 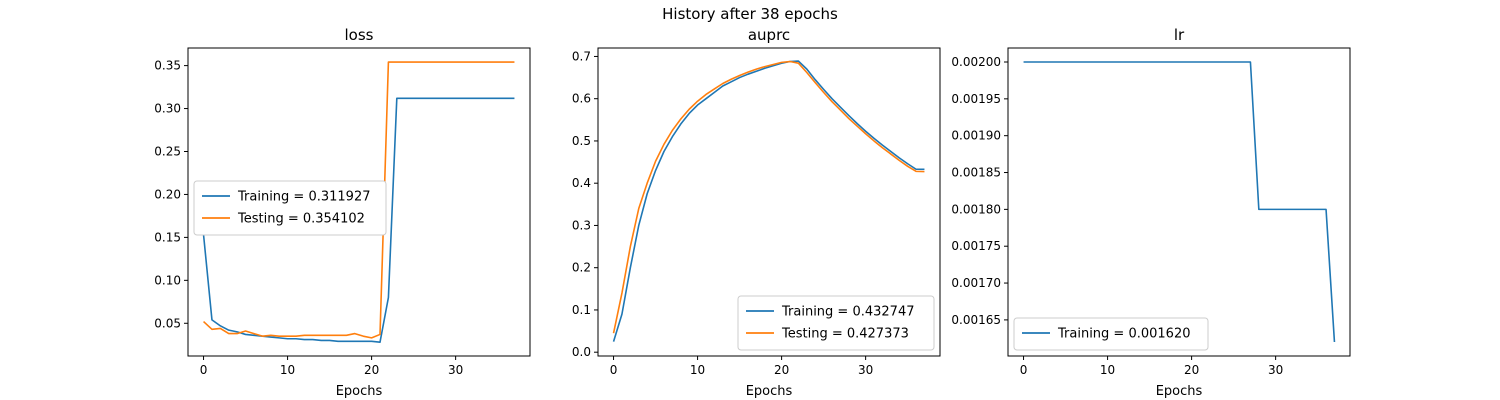 I want to click on y-tick-label: 0.4, so click(x=581, y=183).